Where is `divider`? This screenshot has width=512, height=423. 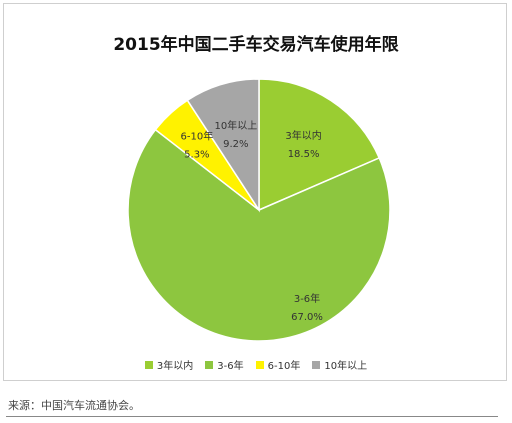
divider is located at coordinates (252, 416).